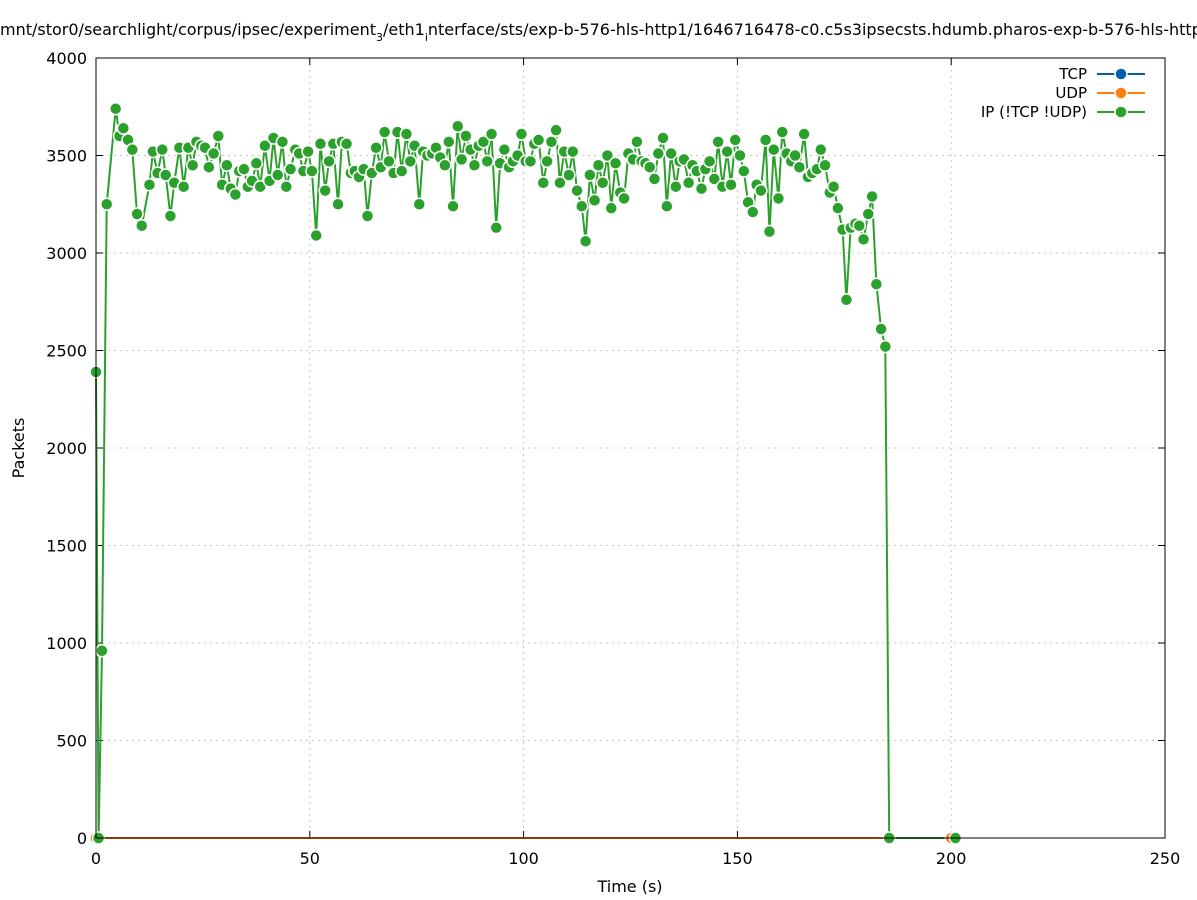 Image resolution: width=1197 pixels, height=900 pixels. Describe the element at coordinates (71, 741) in the screenshot. I see `y-tick-label: 500` at that location.